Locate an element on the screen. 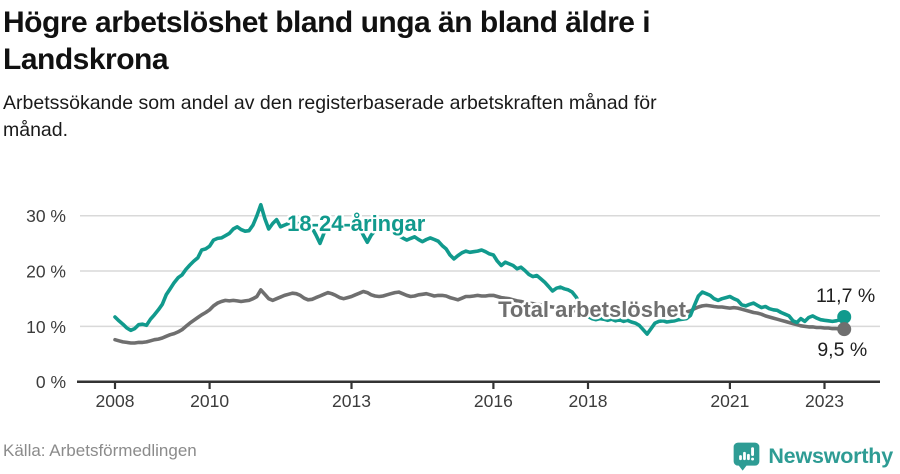 The image size is (900, 474). y-tick-label: 30 % is located at coordinates (46, 216).